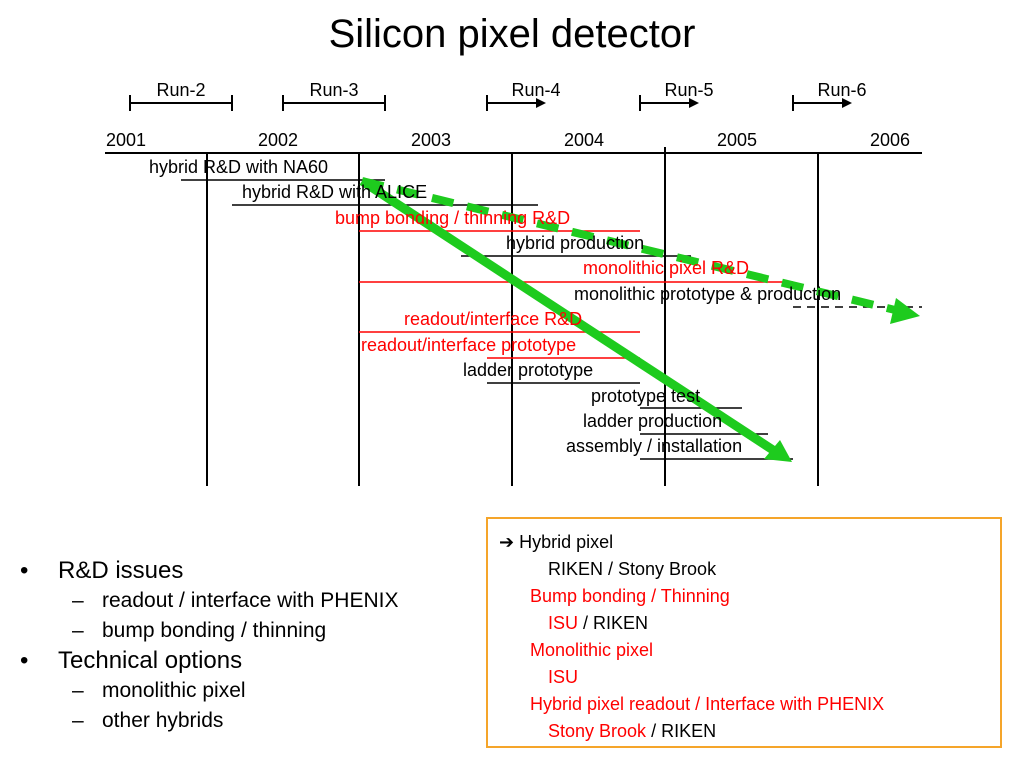 The height and width of the screenshot is (768, 1024). Describe the element at coordinates (181, 90) in the screenshot. I see `run-label: Run-2` at that location.